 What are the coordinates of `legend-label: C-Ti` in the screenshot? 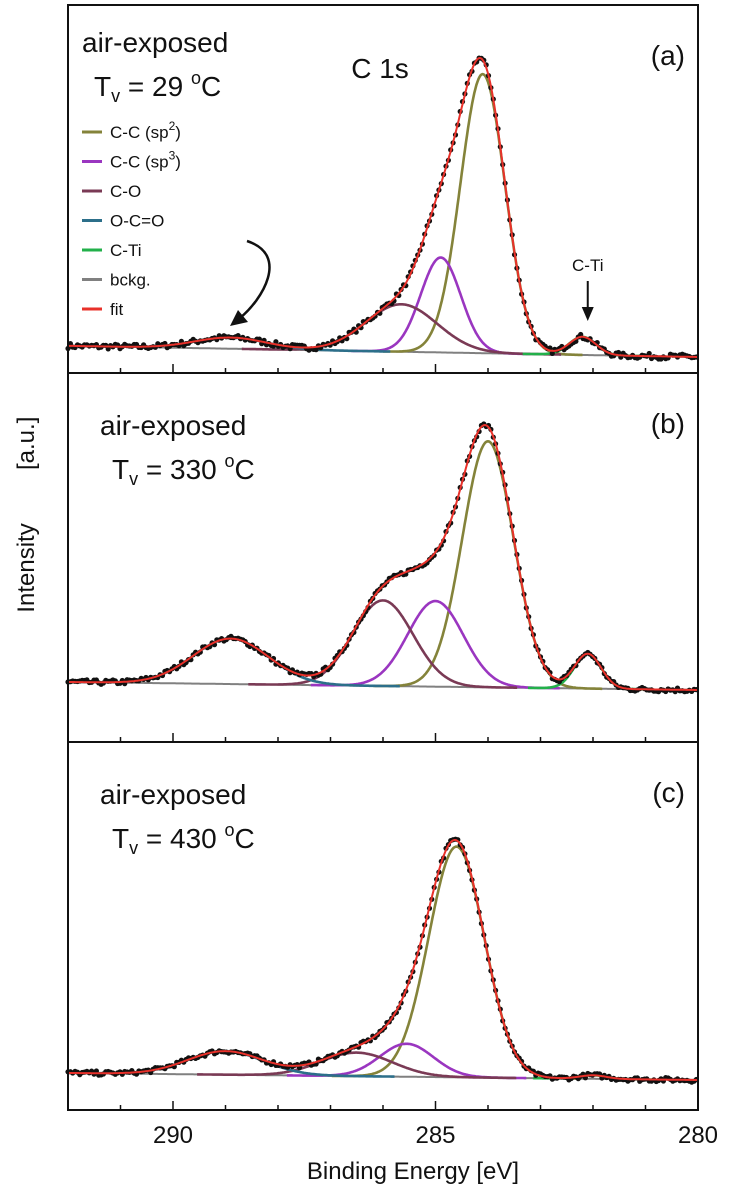 It's located at (125, 250).